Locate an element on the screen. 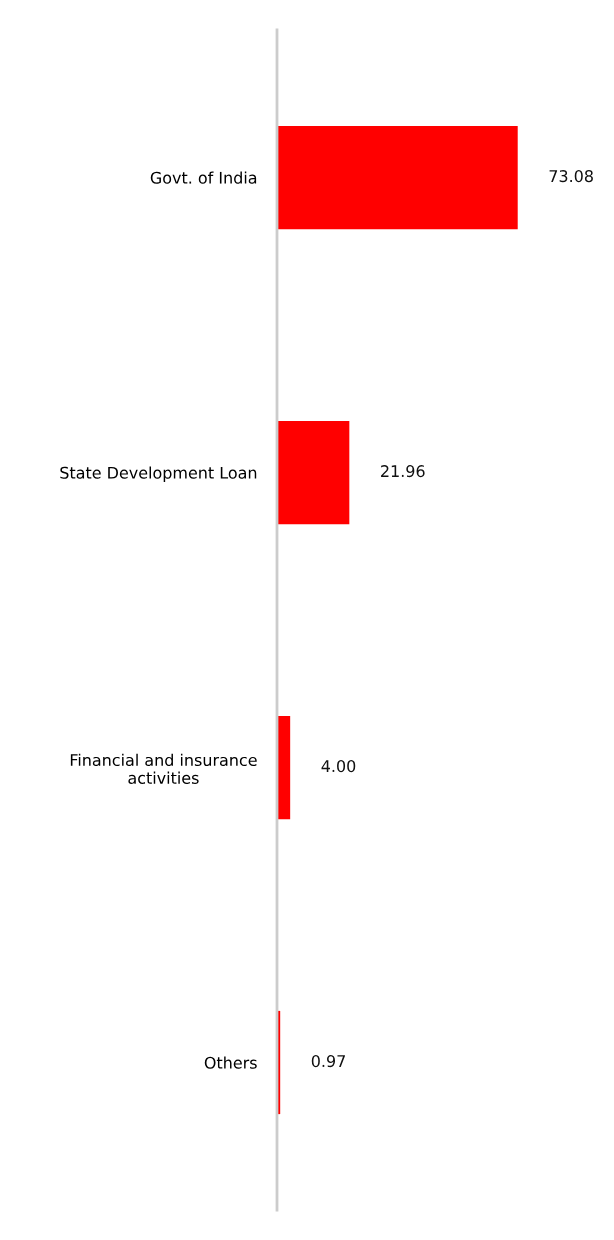 The width and height of the screenshot is (614, 1240). y-tick-label: Others is located at coordinates (230, 1062).